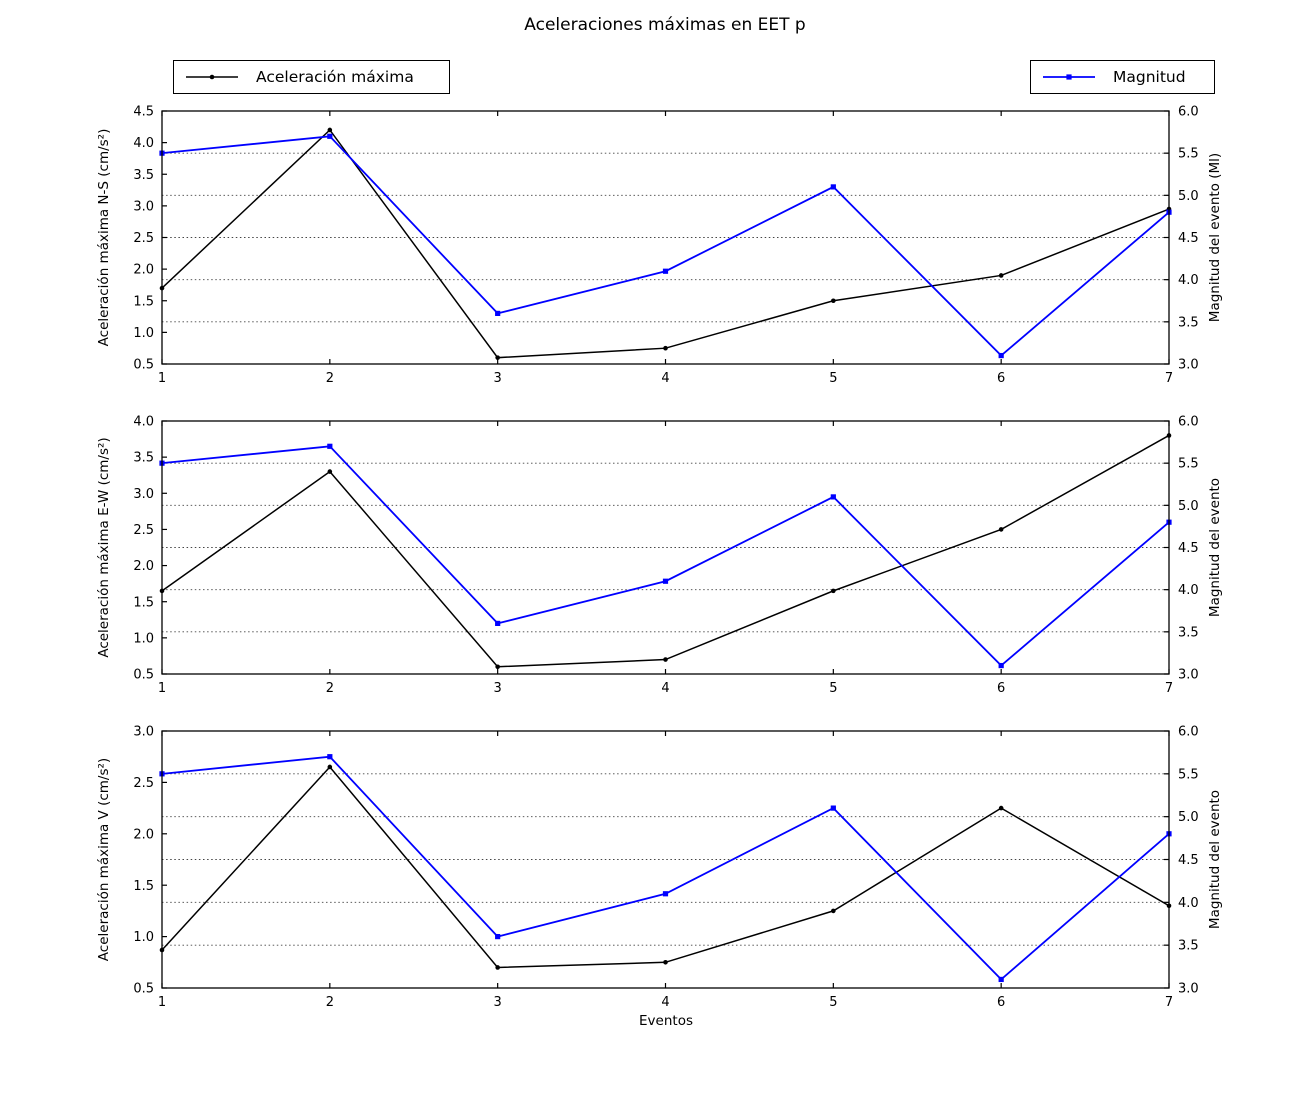  I want to click on legend-acceleration-label: Aceleración máxima, so click(335, 77).